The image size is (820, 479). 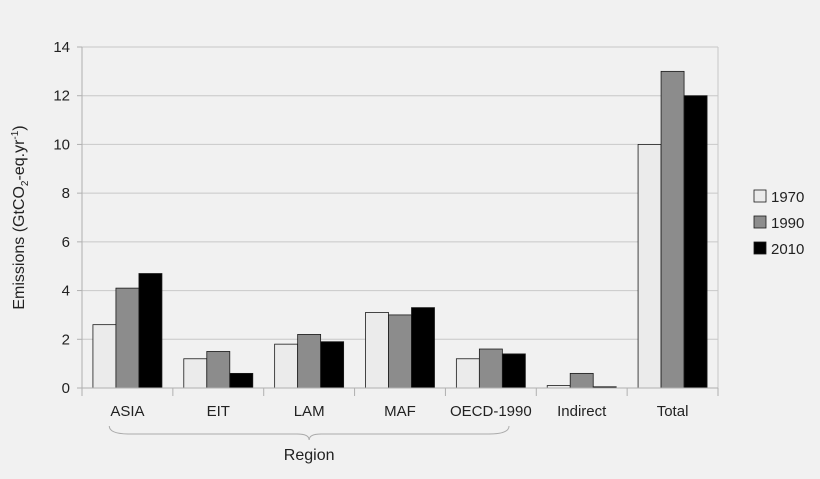 I want to click on category-labels: ASIA EIT LAM MAF OECD-1990 Indirect Total, so click(x=399, y=411).